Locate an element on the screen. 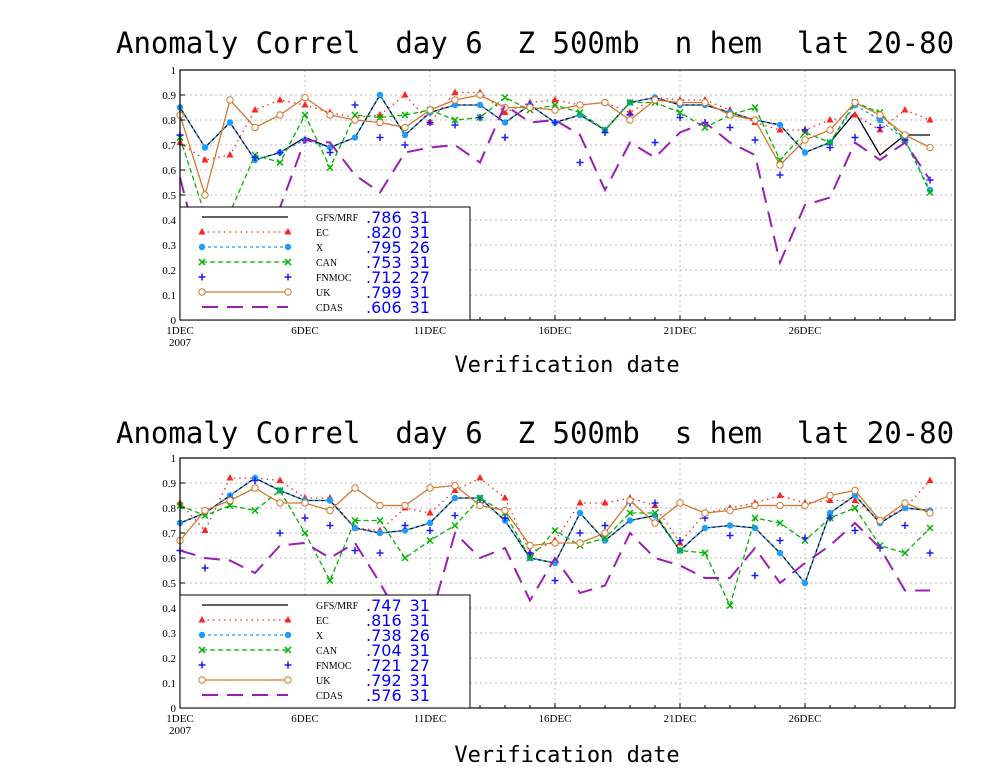 Image resolution: width=1000 pixels, height=777 pixels. x-tick-label: 21DEC is located at coordinates (680, 719).